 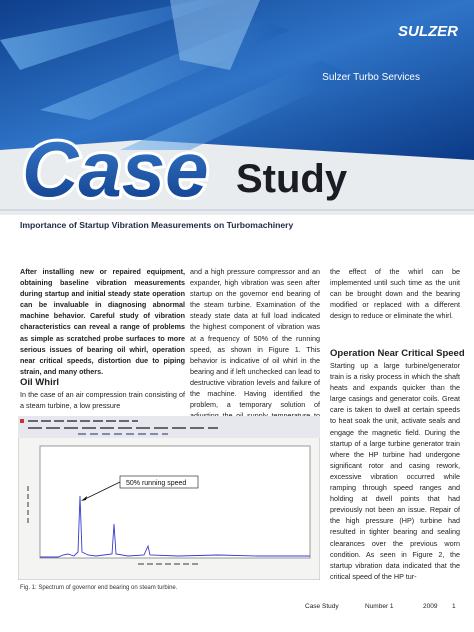 I want to click on annotation-arrow, so click(x=101, y=491).